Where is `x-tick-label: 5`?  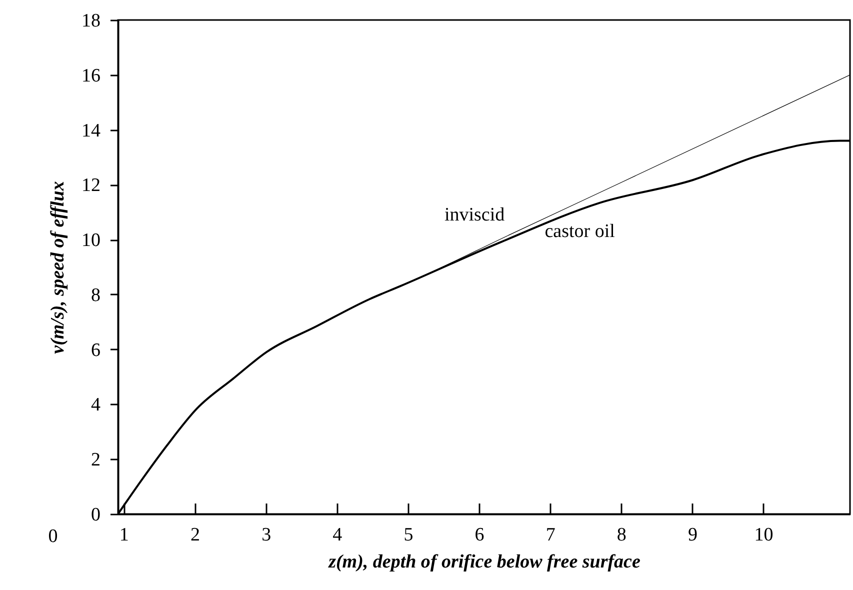
x-tick-label: 5 is located at coordinates (409, 535).